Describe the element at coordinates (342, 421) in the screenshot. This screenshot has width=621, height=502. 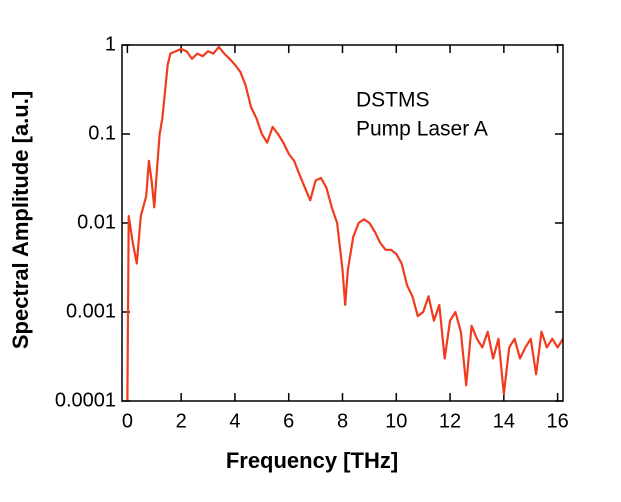
I see `x-tick-label: 8` at that location.